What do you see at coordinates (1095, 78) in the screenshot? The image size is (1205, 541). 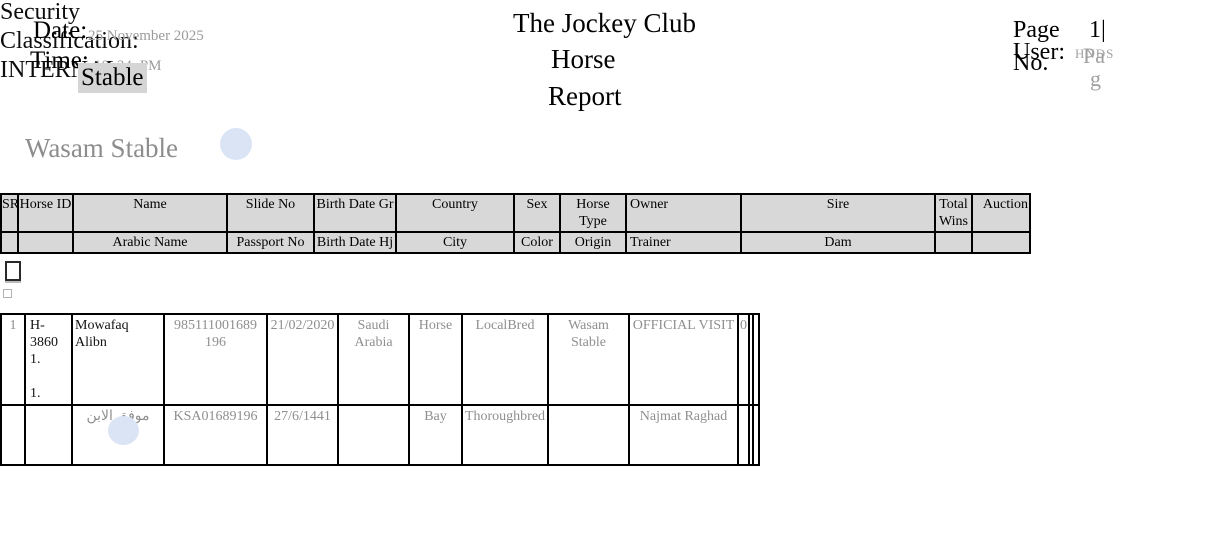 I see `page-fragment-line2: g` at bounding box center [1095, 78].